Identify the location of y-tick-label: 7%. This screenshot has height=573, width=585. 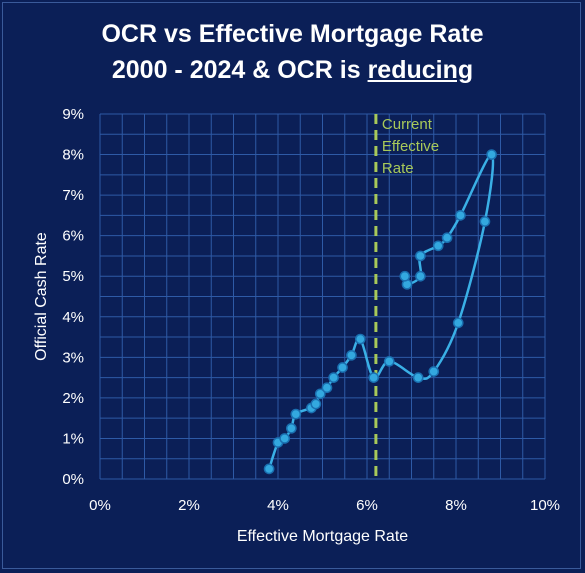
(73, 195).